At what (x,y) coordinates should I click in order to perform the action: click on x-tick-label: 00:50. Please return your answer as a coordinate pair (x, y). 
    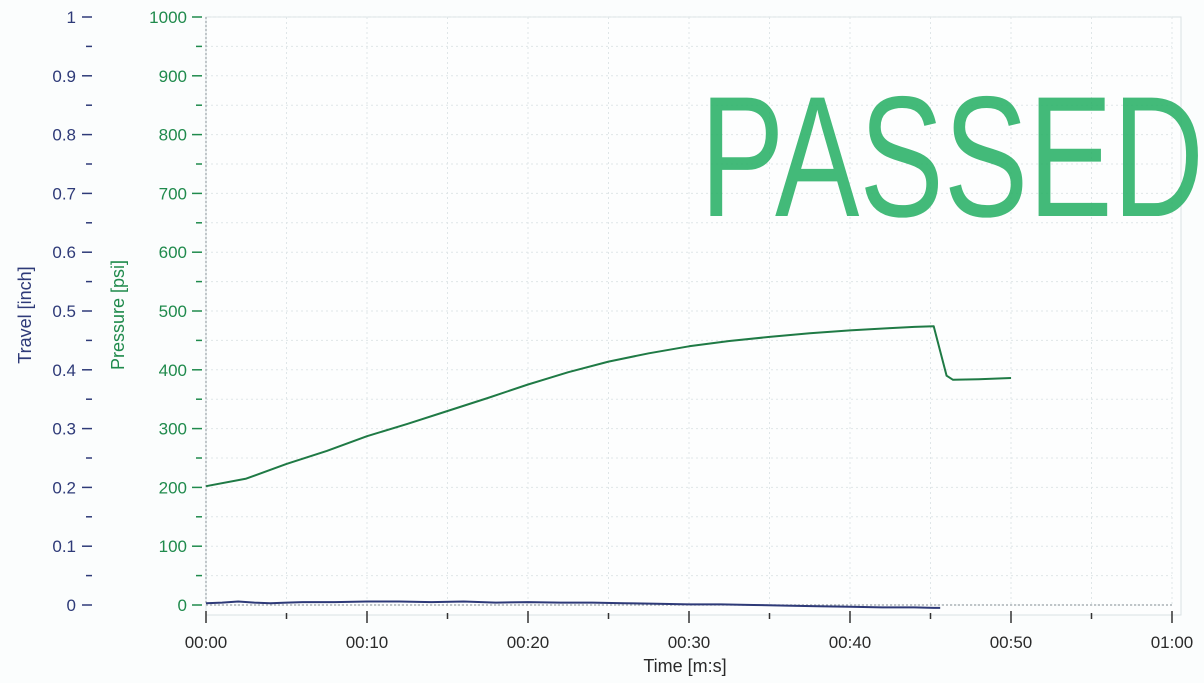
    Looking at the image, I should click on (1011, 642).